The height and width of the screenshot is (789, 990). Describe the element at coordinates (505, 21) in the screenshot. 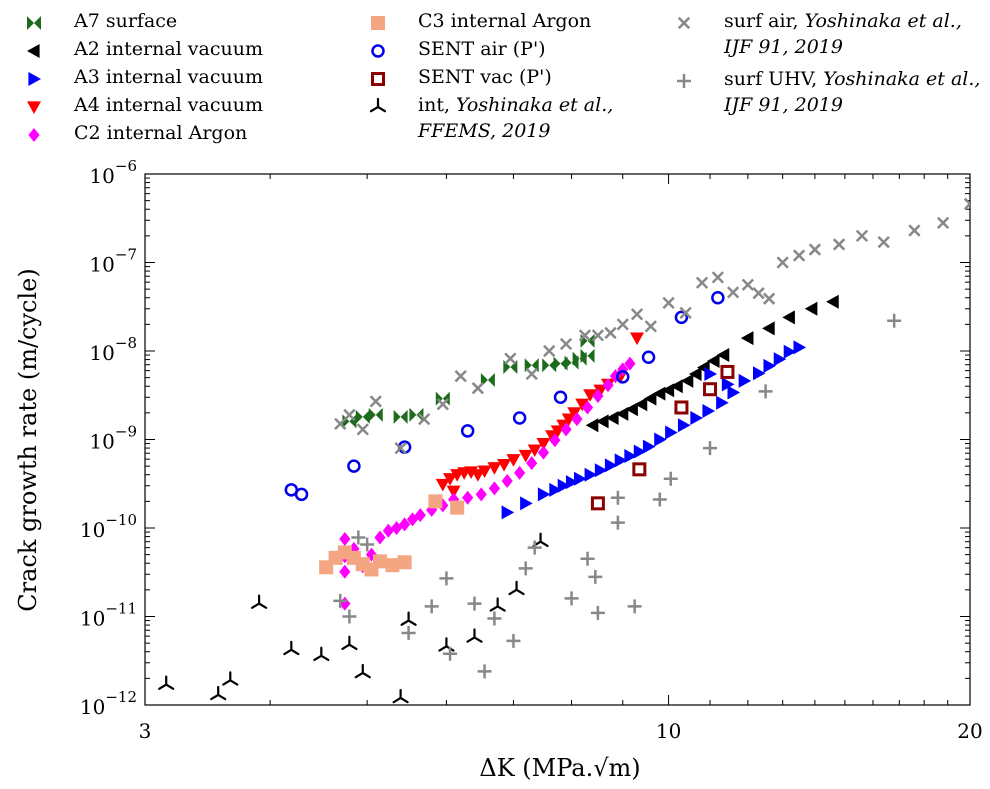

I see `legend-label: C3 internal Argon` at that location.